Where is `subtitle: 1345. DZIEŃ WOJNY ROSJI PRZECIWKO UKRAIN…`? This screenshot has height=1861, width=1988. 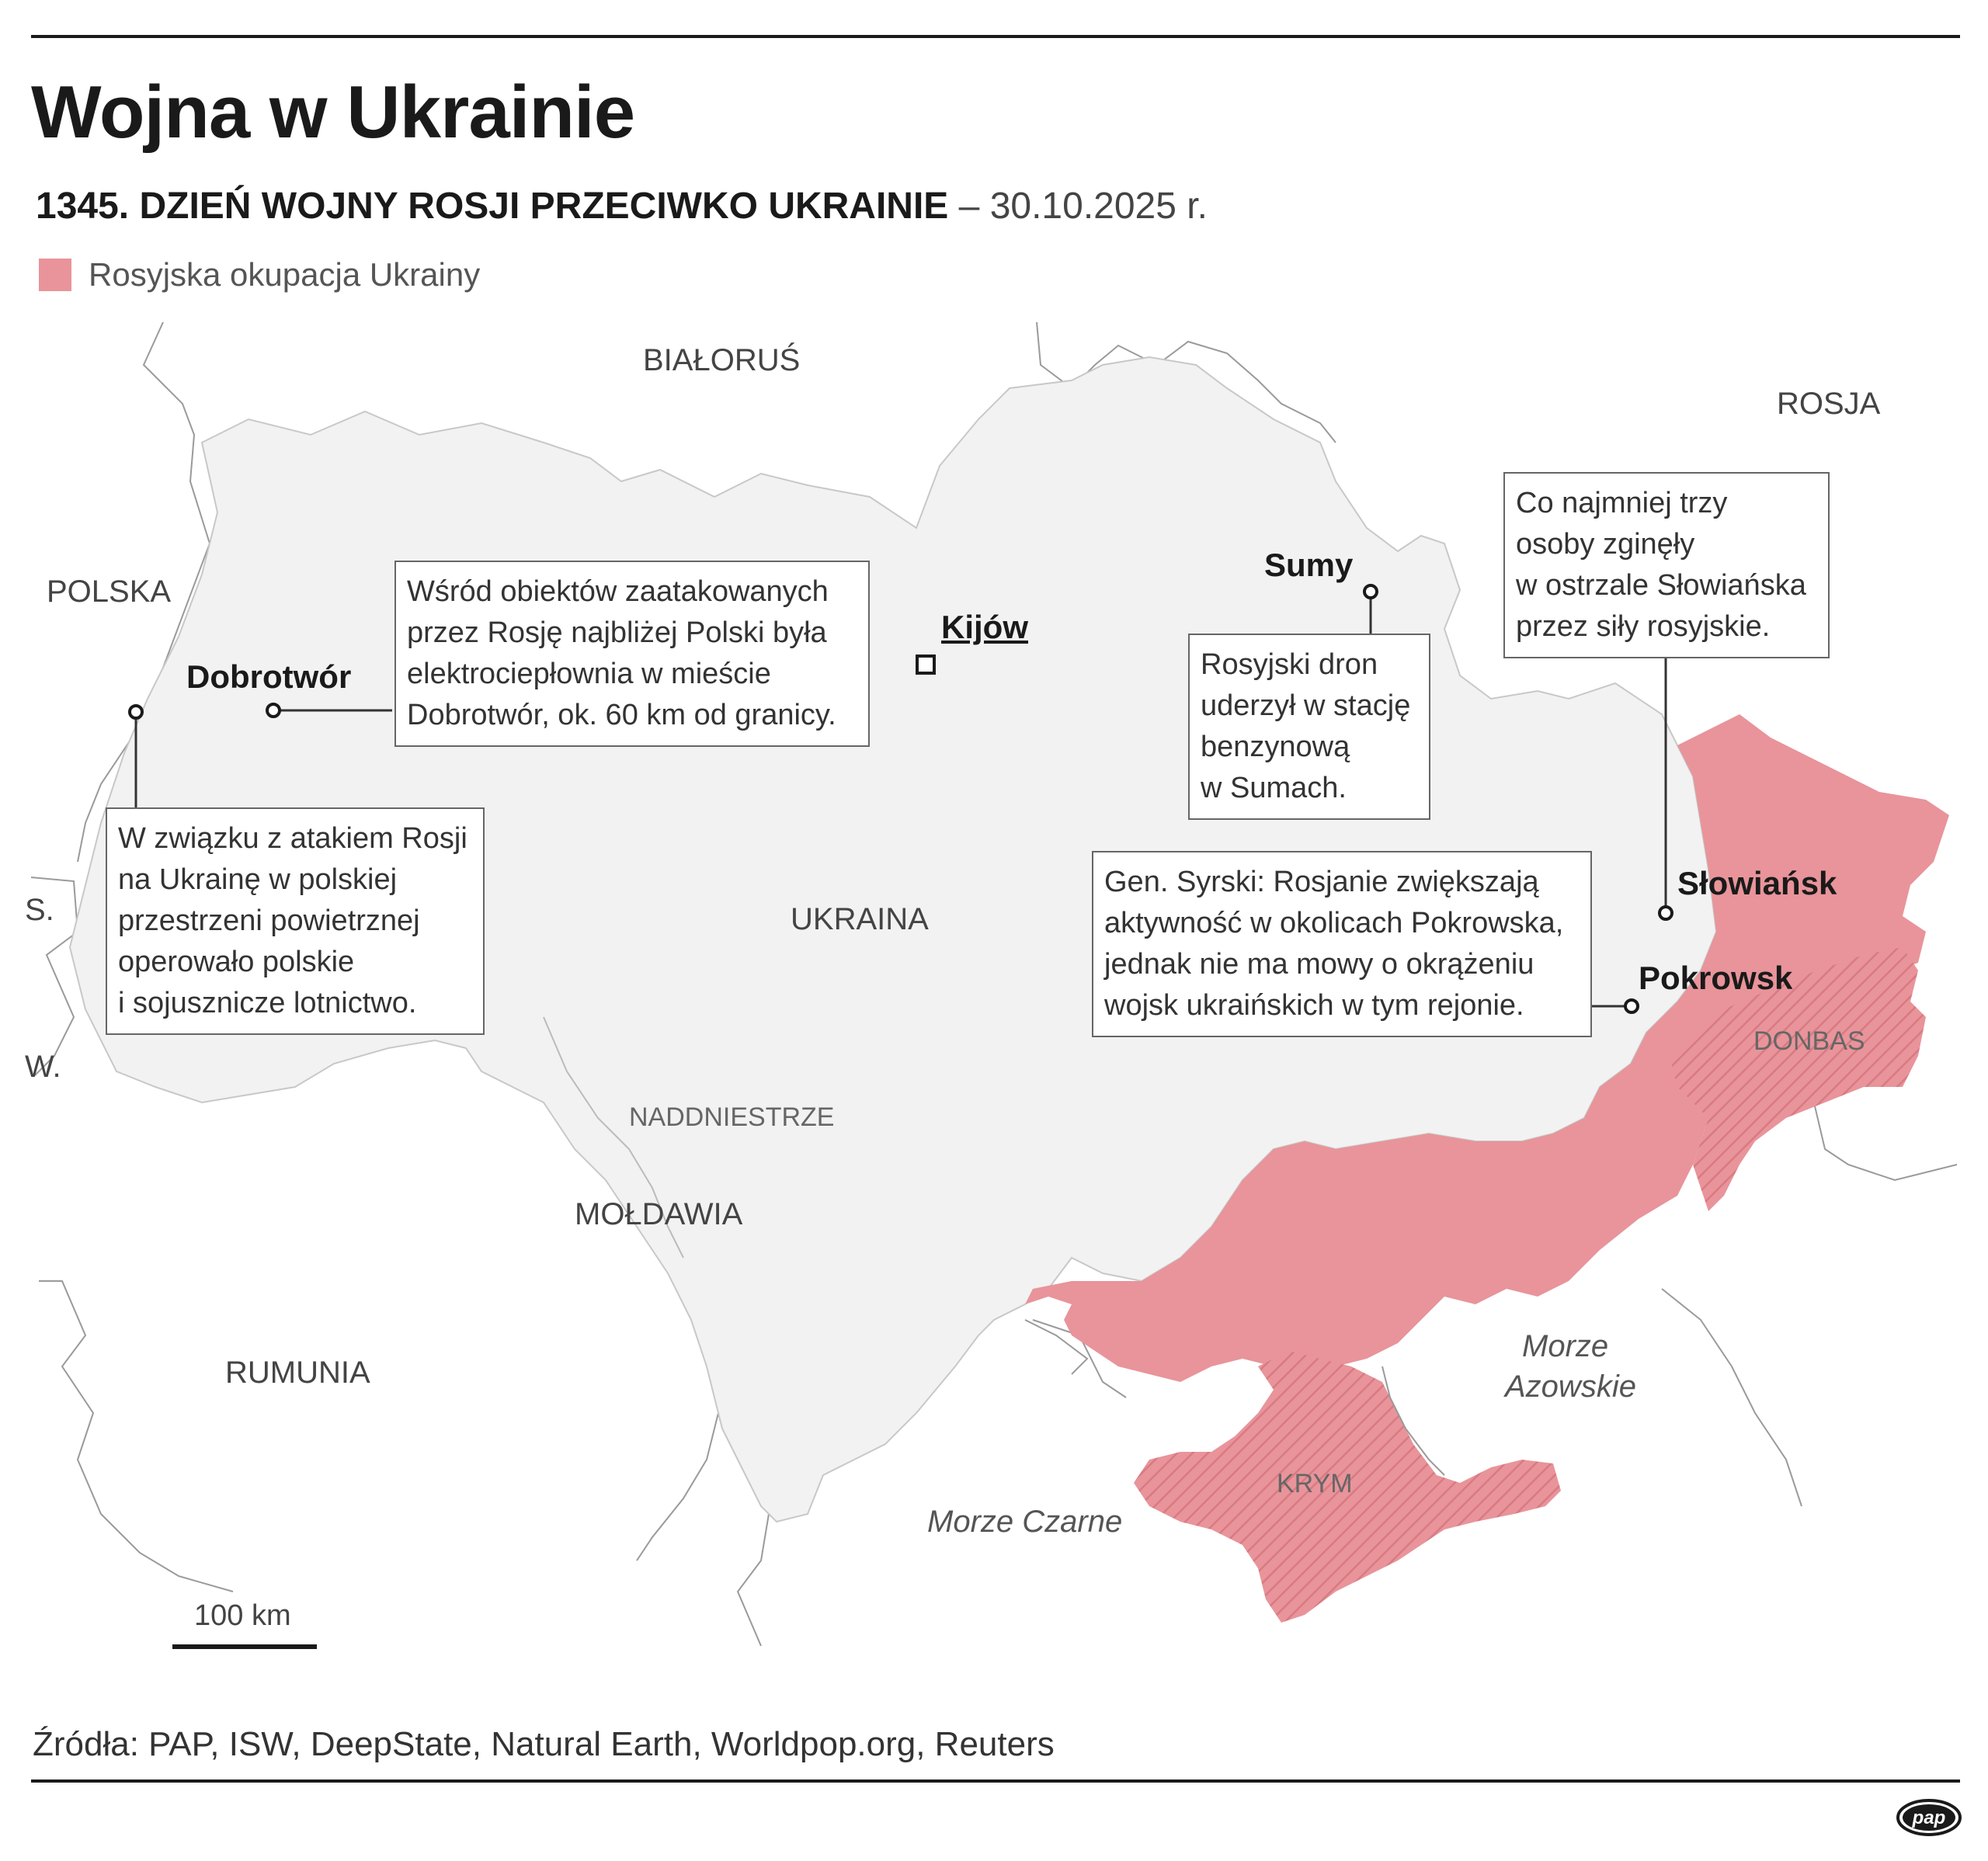
subtitle: 1345. DZIEŃ WOJNY ROSJI PRZECIWKO UKRAIN… is located at coordinates (622, 206).